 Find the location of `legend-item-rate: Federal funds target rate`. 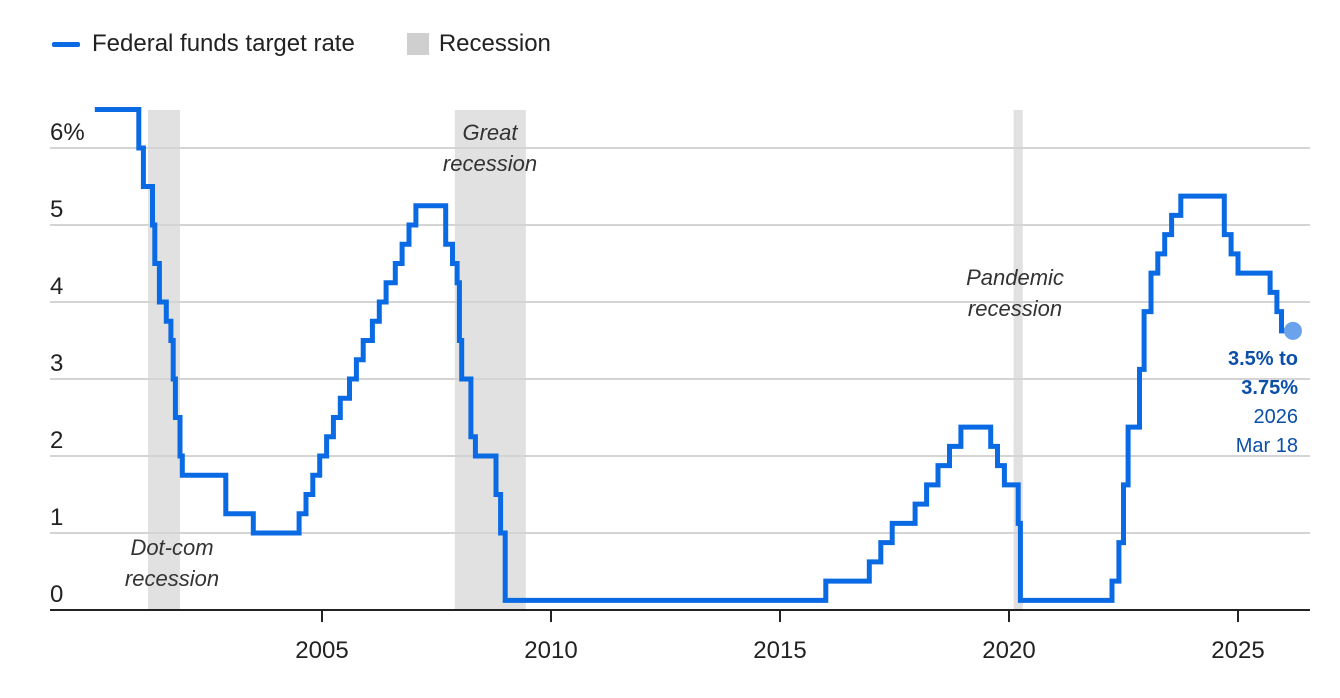

legend-item-rate: Federal funds target rate is located at coordinates (203, 44).